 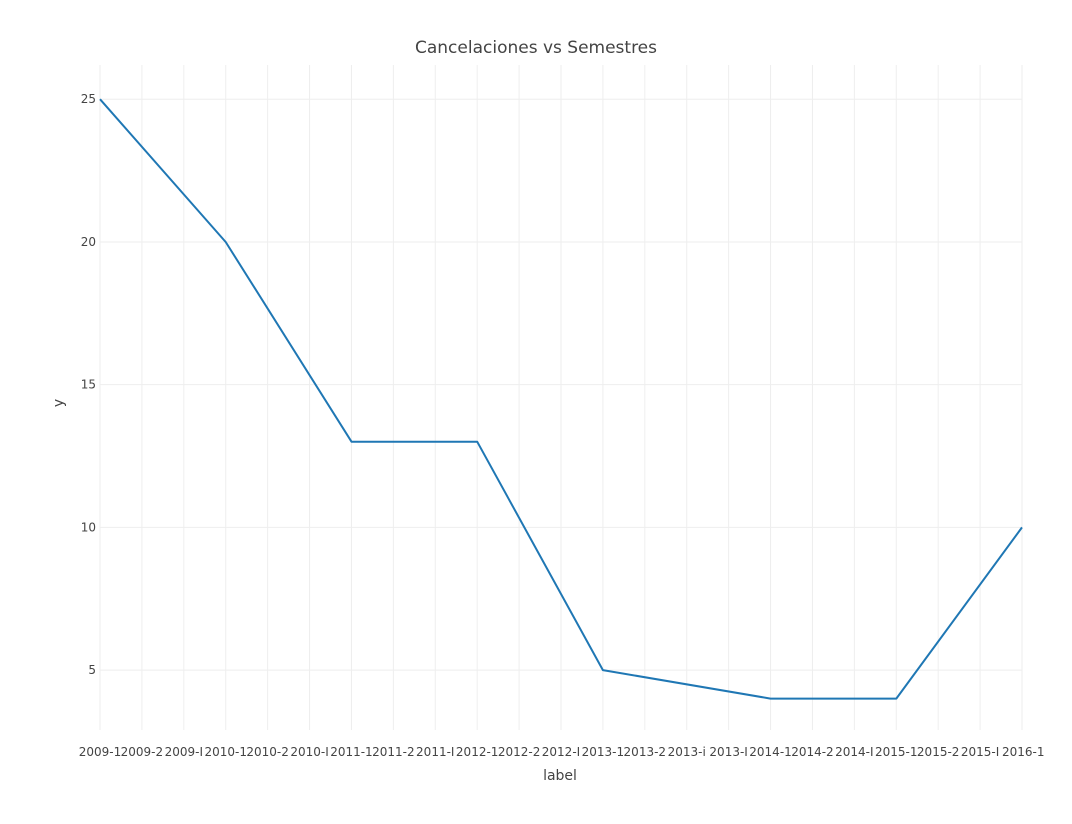 I want to click on x-tick-label: 2011-1, so click(x=351, y=752).